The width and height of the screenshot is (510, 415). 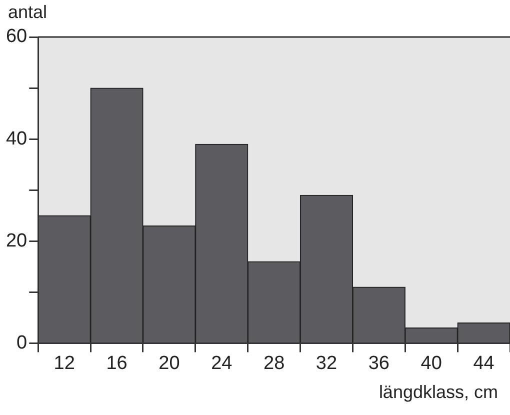 What do you see at coordinates (169, 363) in the screenshot?
I see `x-tick-label: 20` at bounding box center [169, 363].